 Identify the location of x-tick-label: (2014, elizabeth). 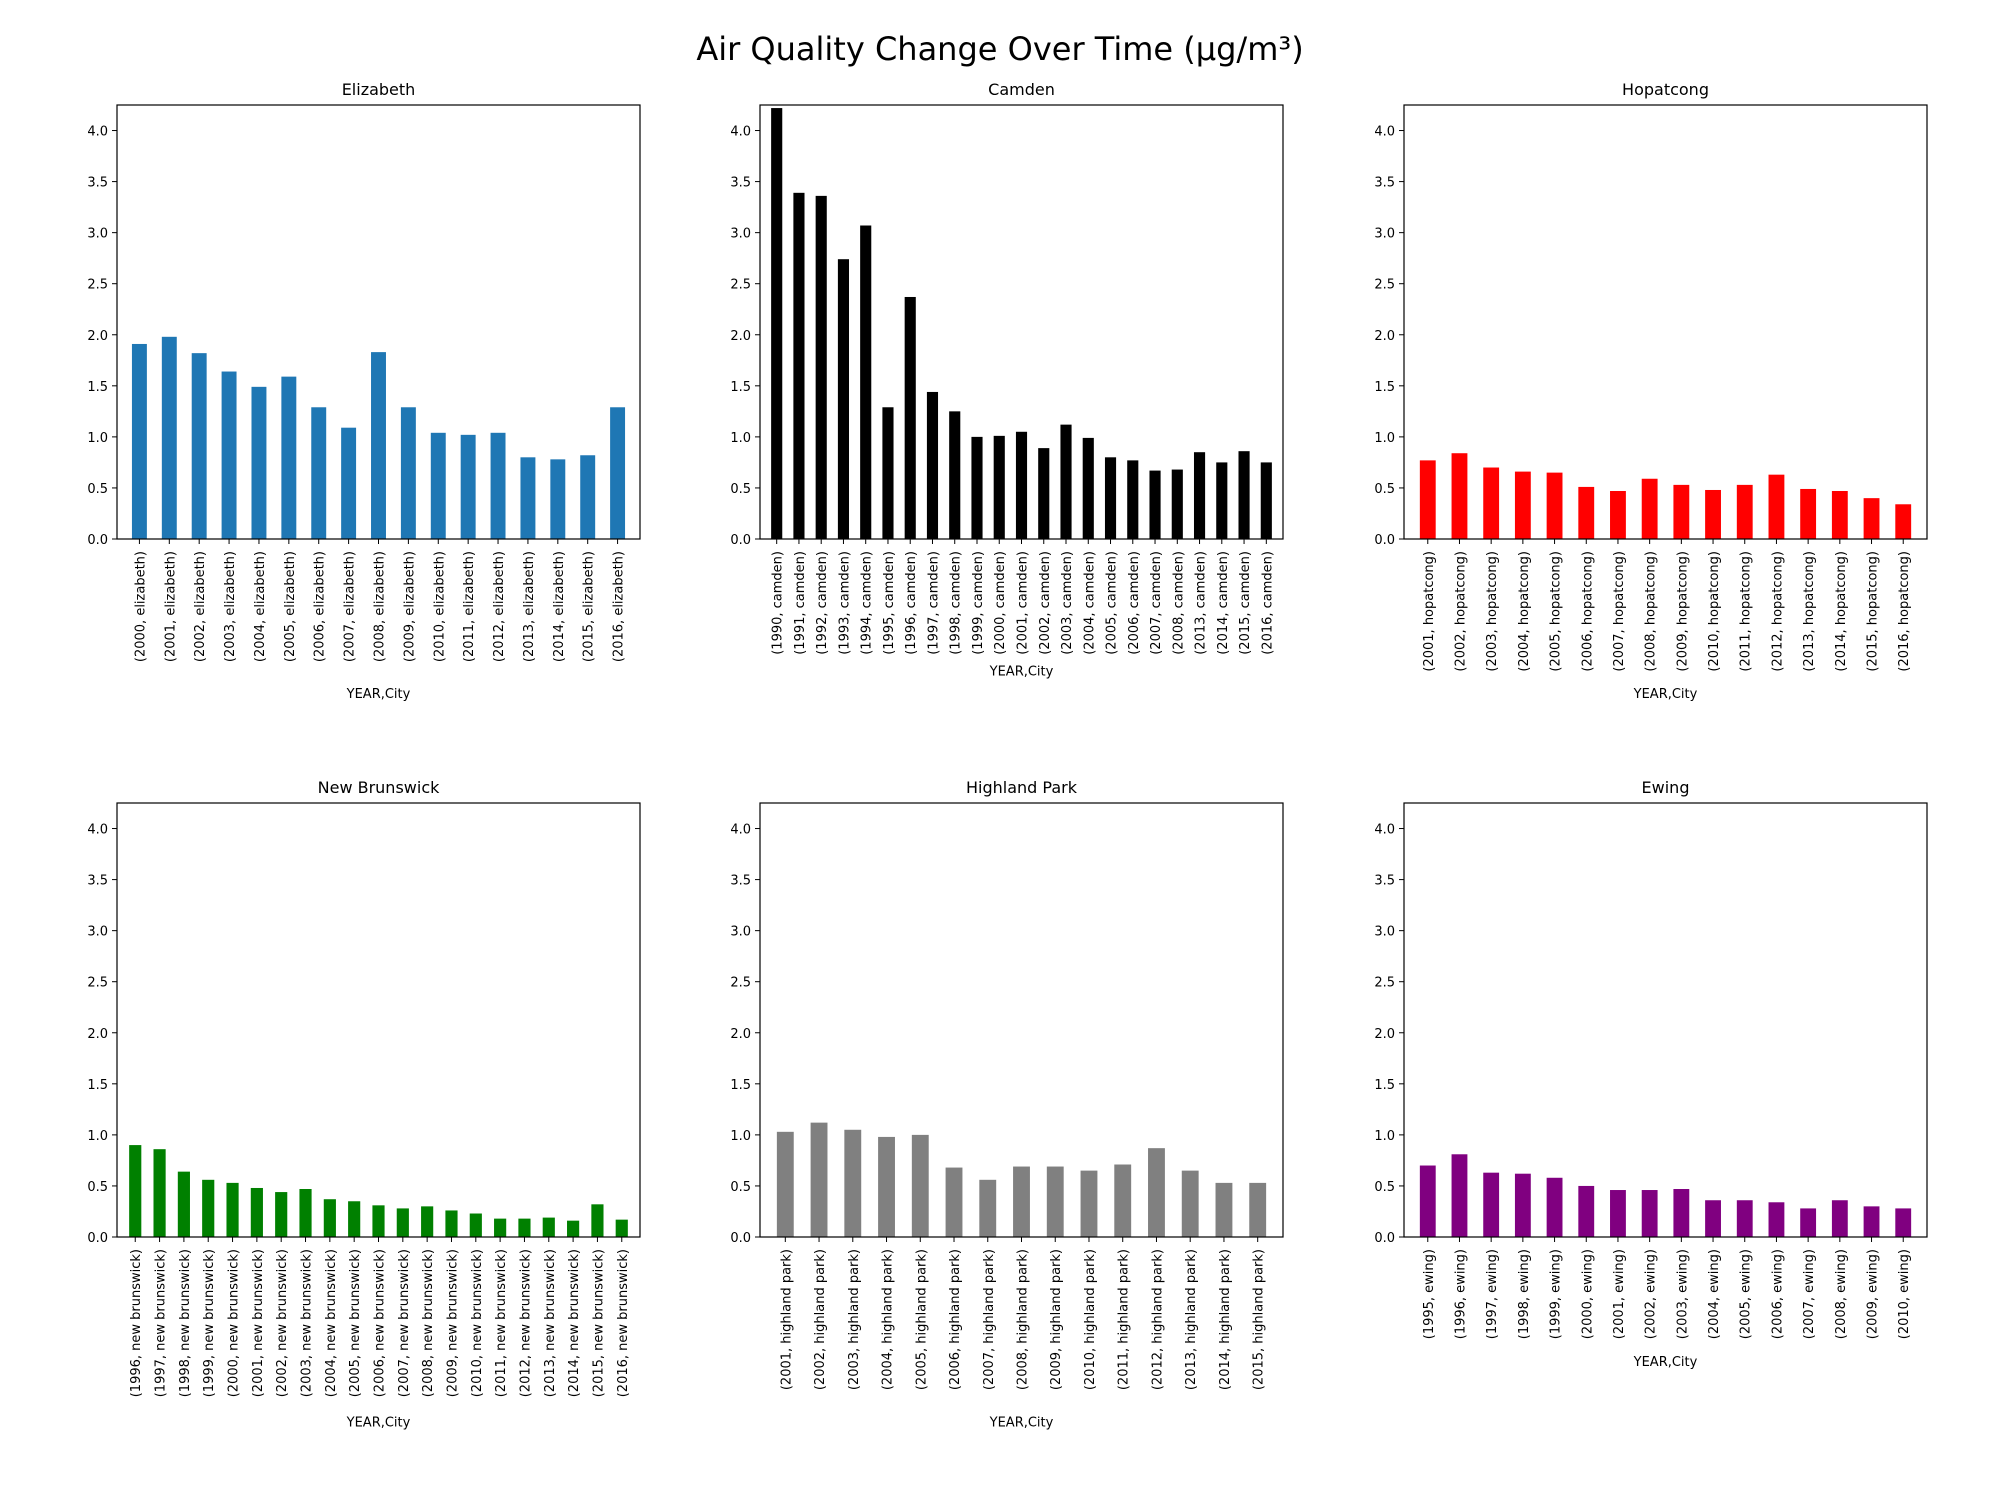
(559, 606).